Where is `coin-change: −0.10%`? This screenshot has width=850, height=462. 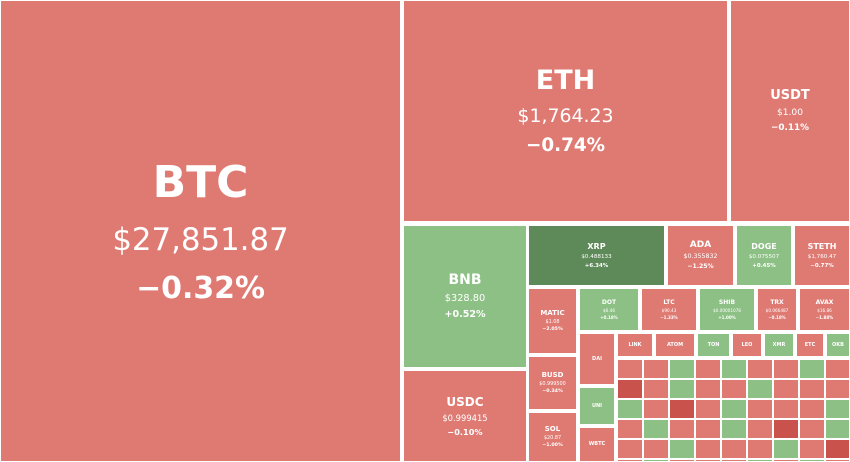 coin-change: −0.10% is located at coordinates (465, 431).